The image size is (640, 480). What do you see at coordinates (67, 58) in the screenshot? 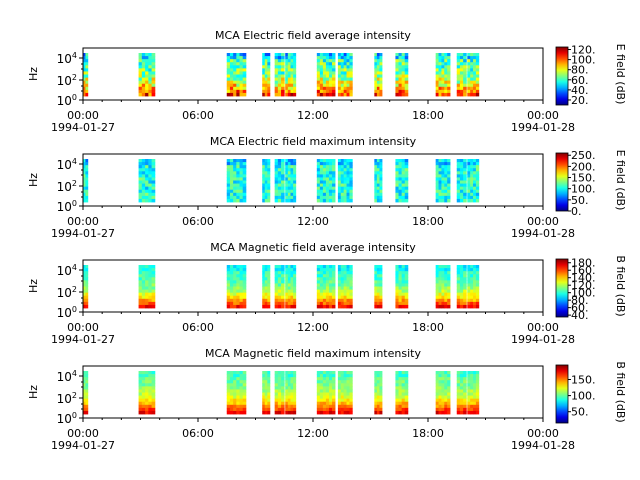
I see `y-tick-label: 104` at bounding box center [67, 58].